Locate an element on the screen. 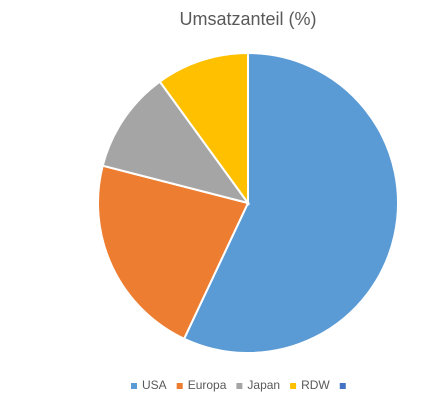 This screenshot has width=446, height=404. legend-label: Japan is located at coordinates (263, 385).